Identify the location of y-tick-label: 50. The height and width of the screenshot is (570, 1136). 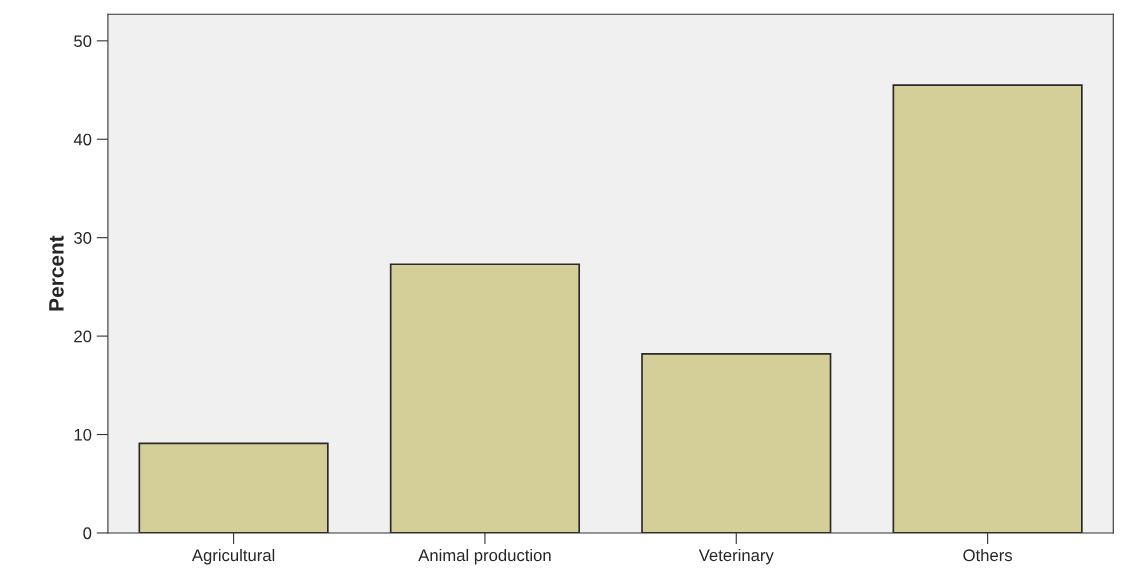
(83, 41).